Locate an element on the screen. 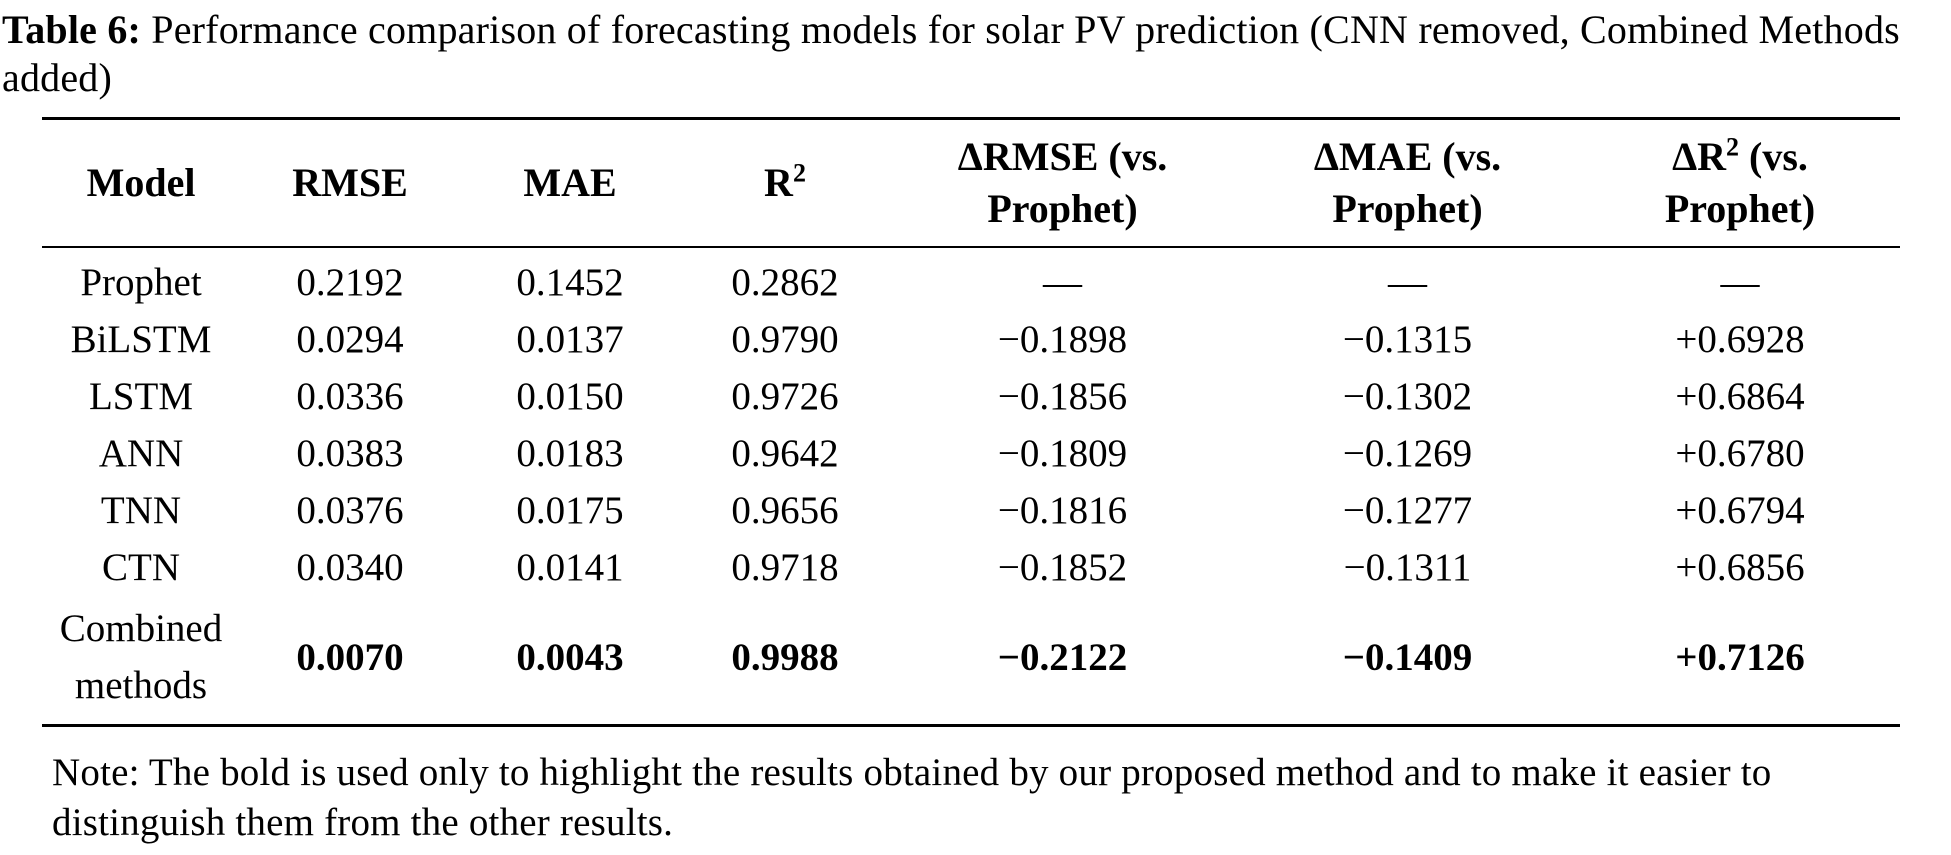 This screenshot has height=855, width=1951. value-cell: 0.9988 is located at coordinates (785, 657).